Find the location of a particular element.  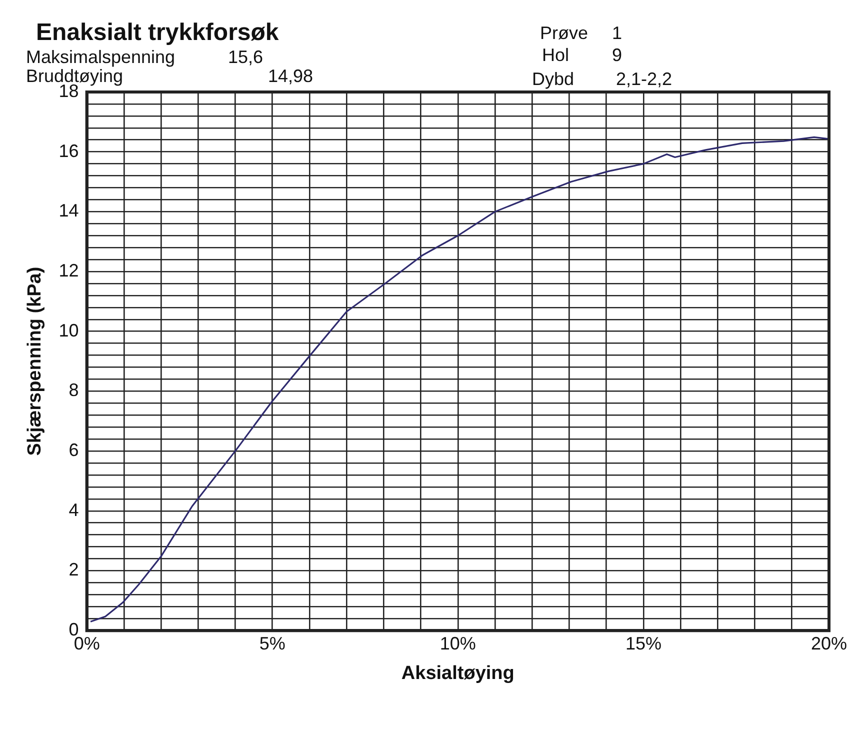

text: 15,6 is located at coordinates (246, 57).